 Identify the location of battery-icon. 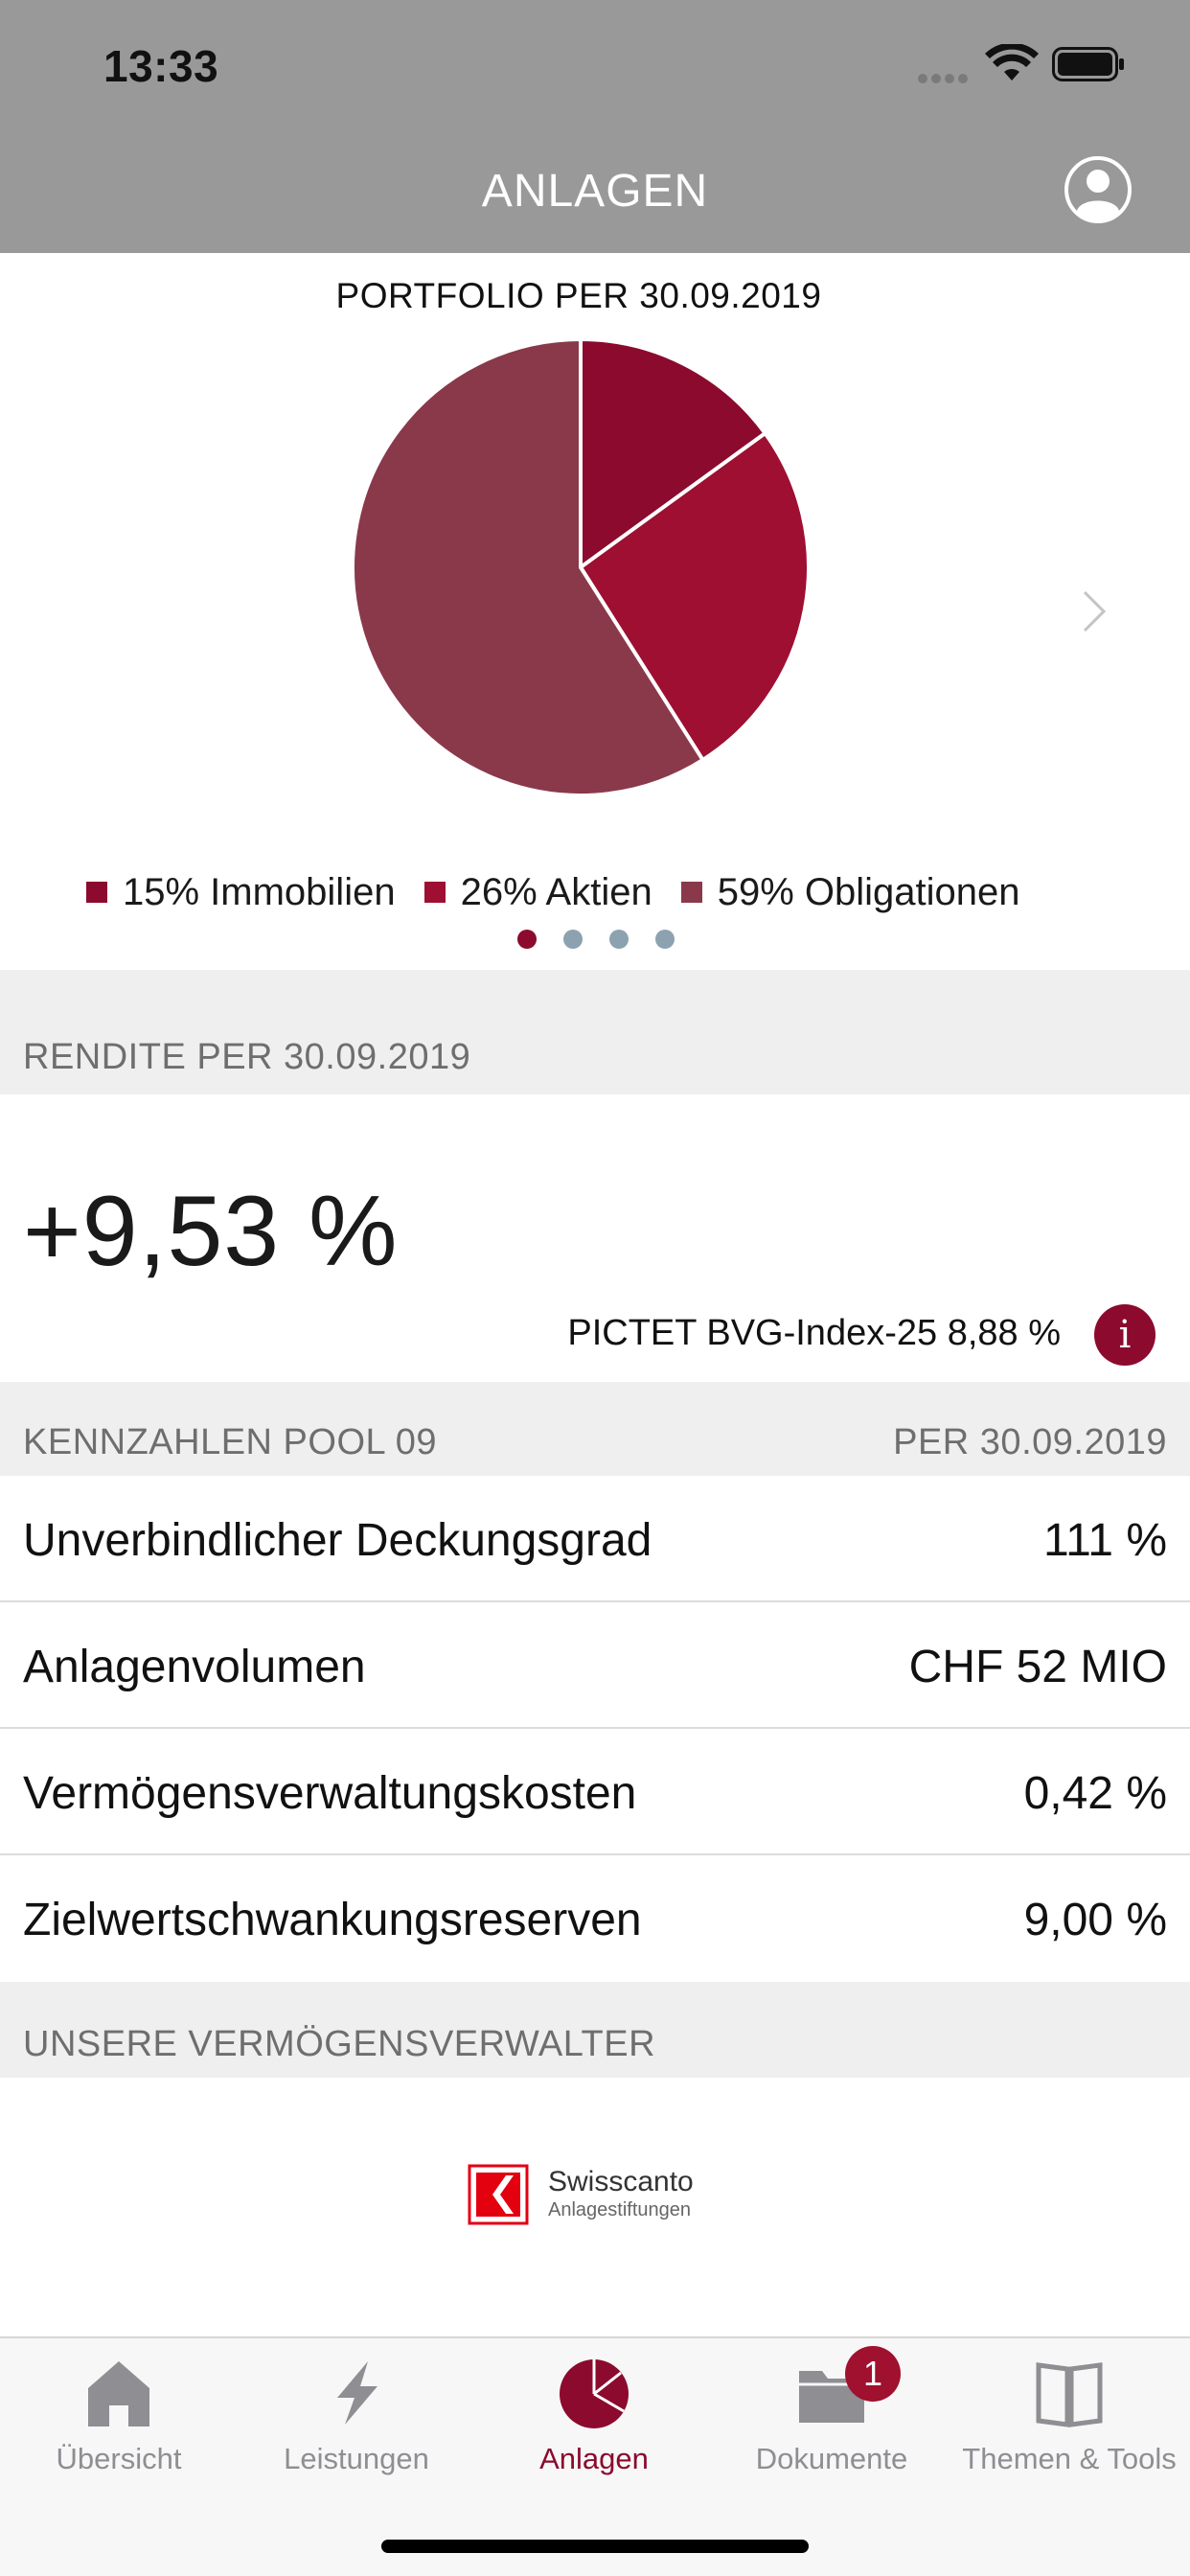
(1088, 64).